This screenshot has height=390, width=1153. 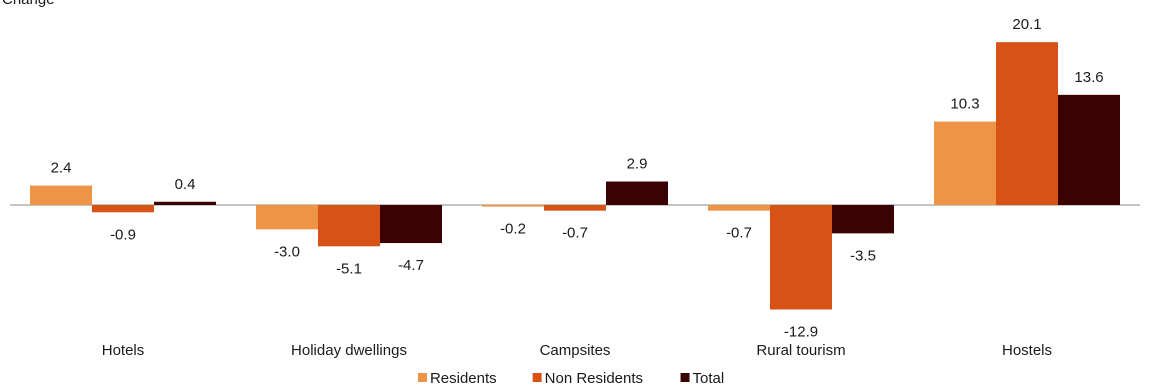 I want to click on category-label: Campsites, so click(x=575, y=350).